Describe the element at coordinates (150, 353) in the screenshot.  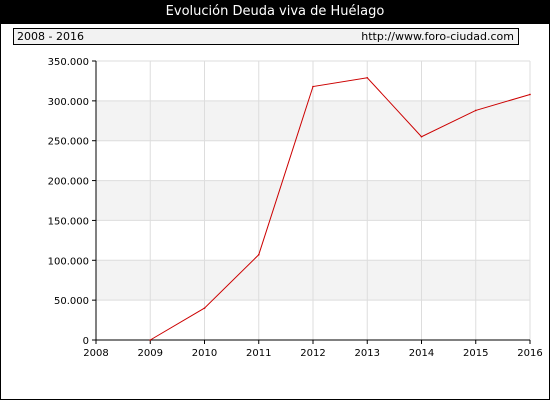
I see `x-tick-label: 2009` at that location.